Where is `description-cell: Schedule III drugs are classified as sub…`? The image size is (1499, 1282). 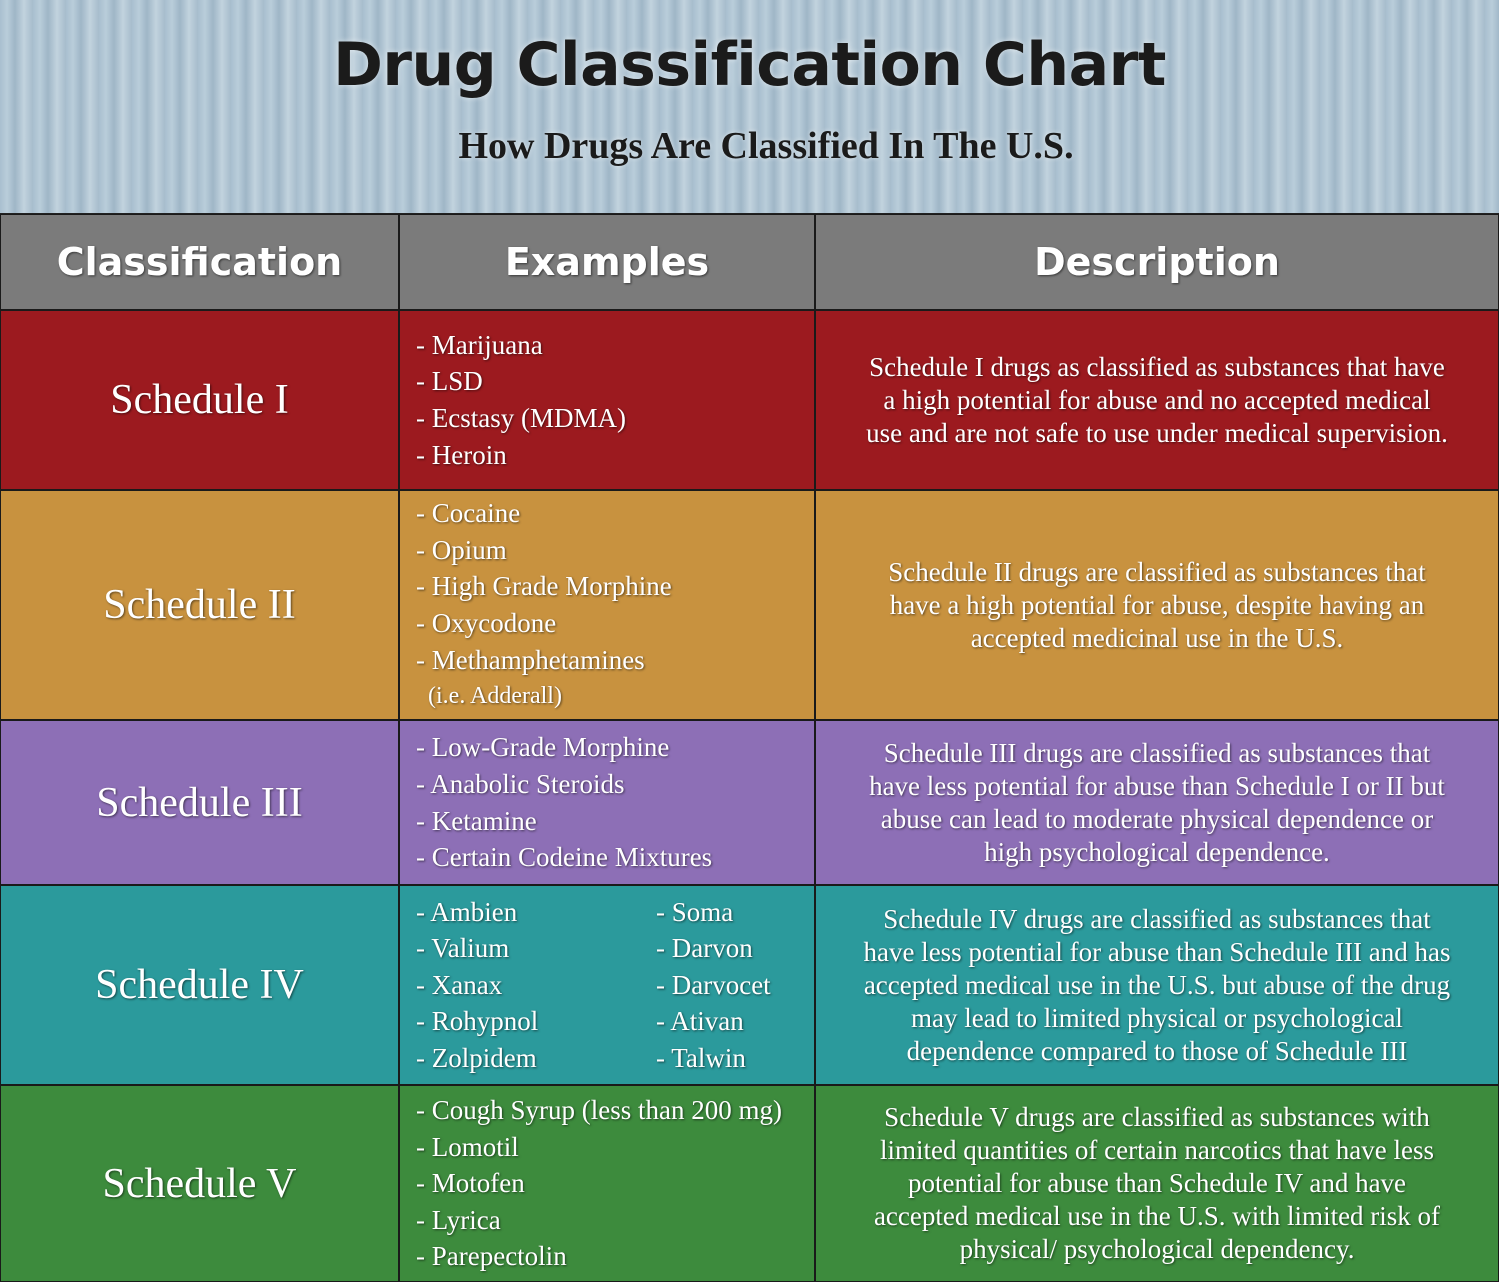 description-cell: Schedule III drugs are classified as sub… is located at coordinates (1157, 802).